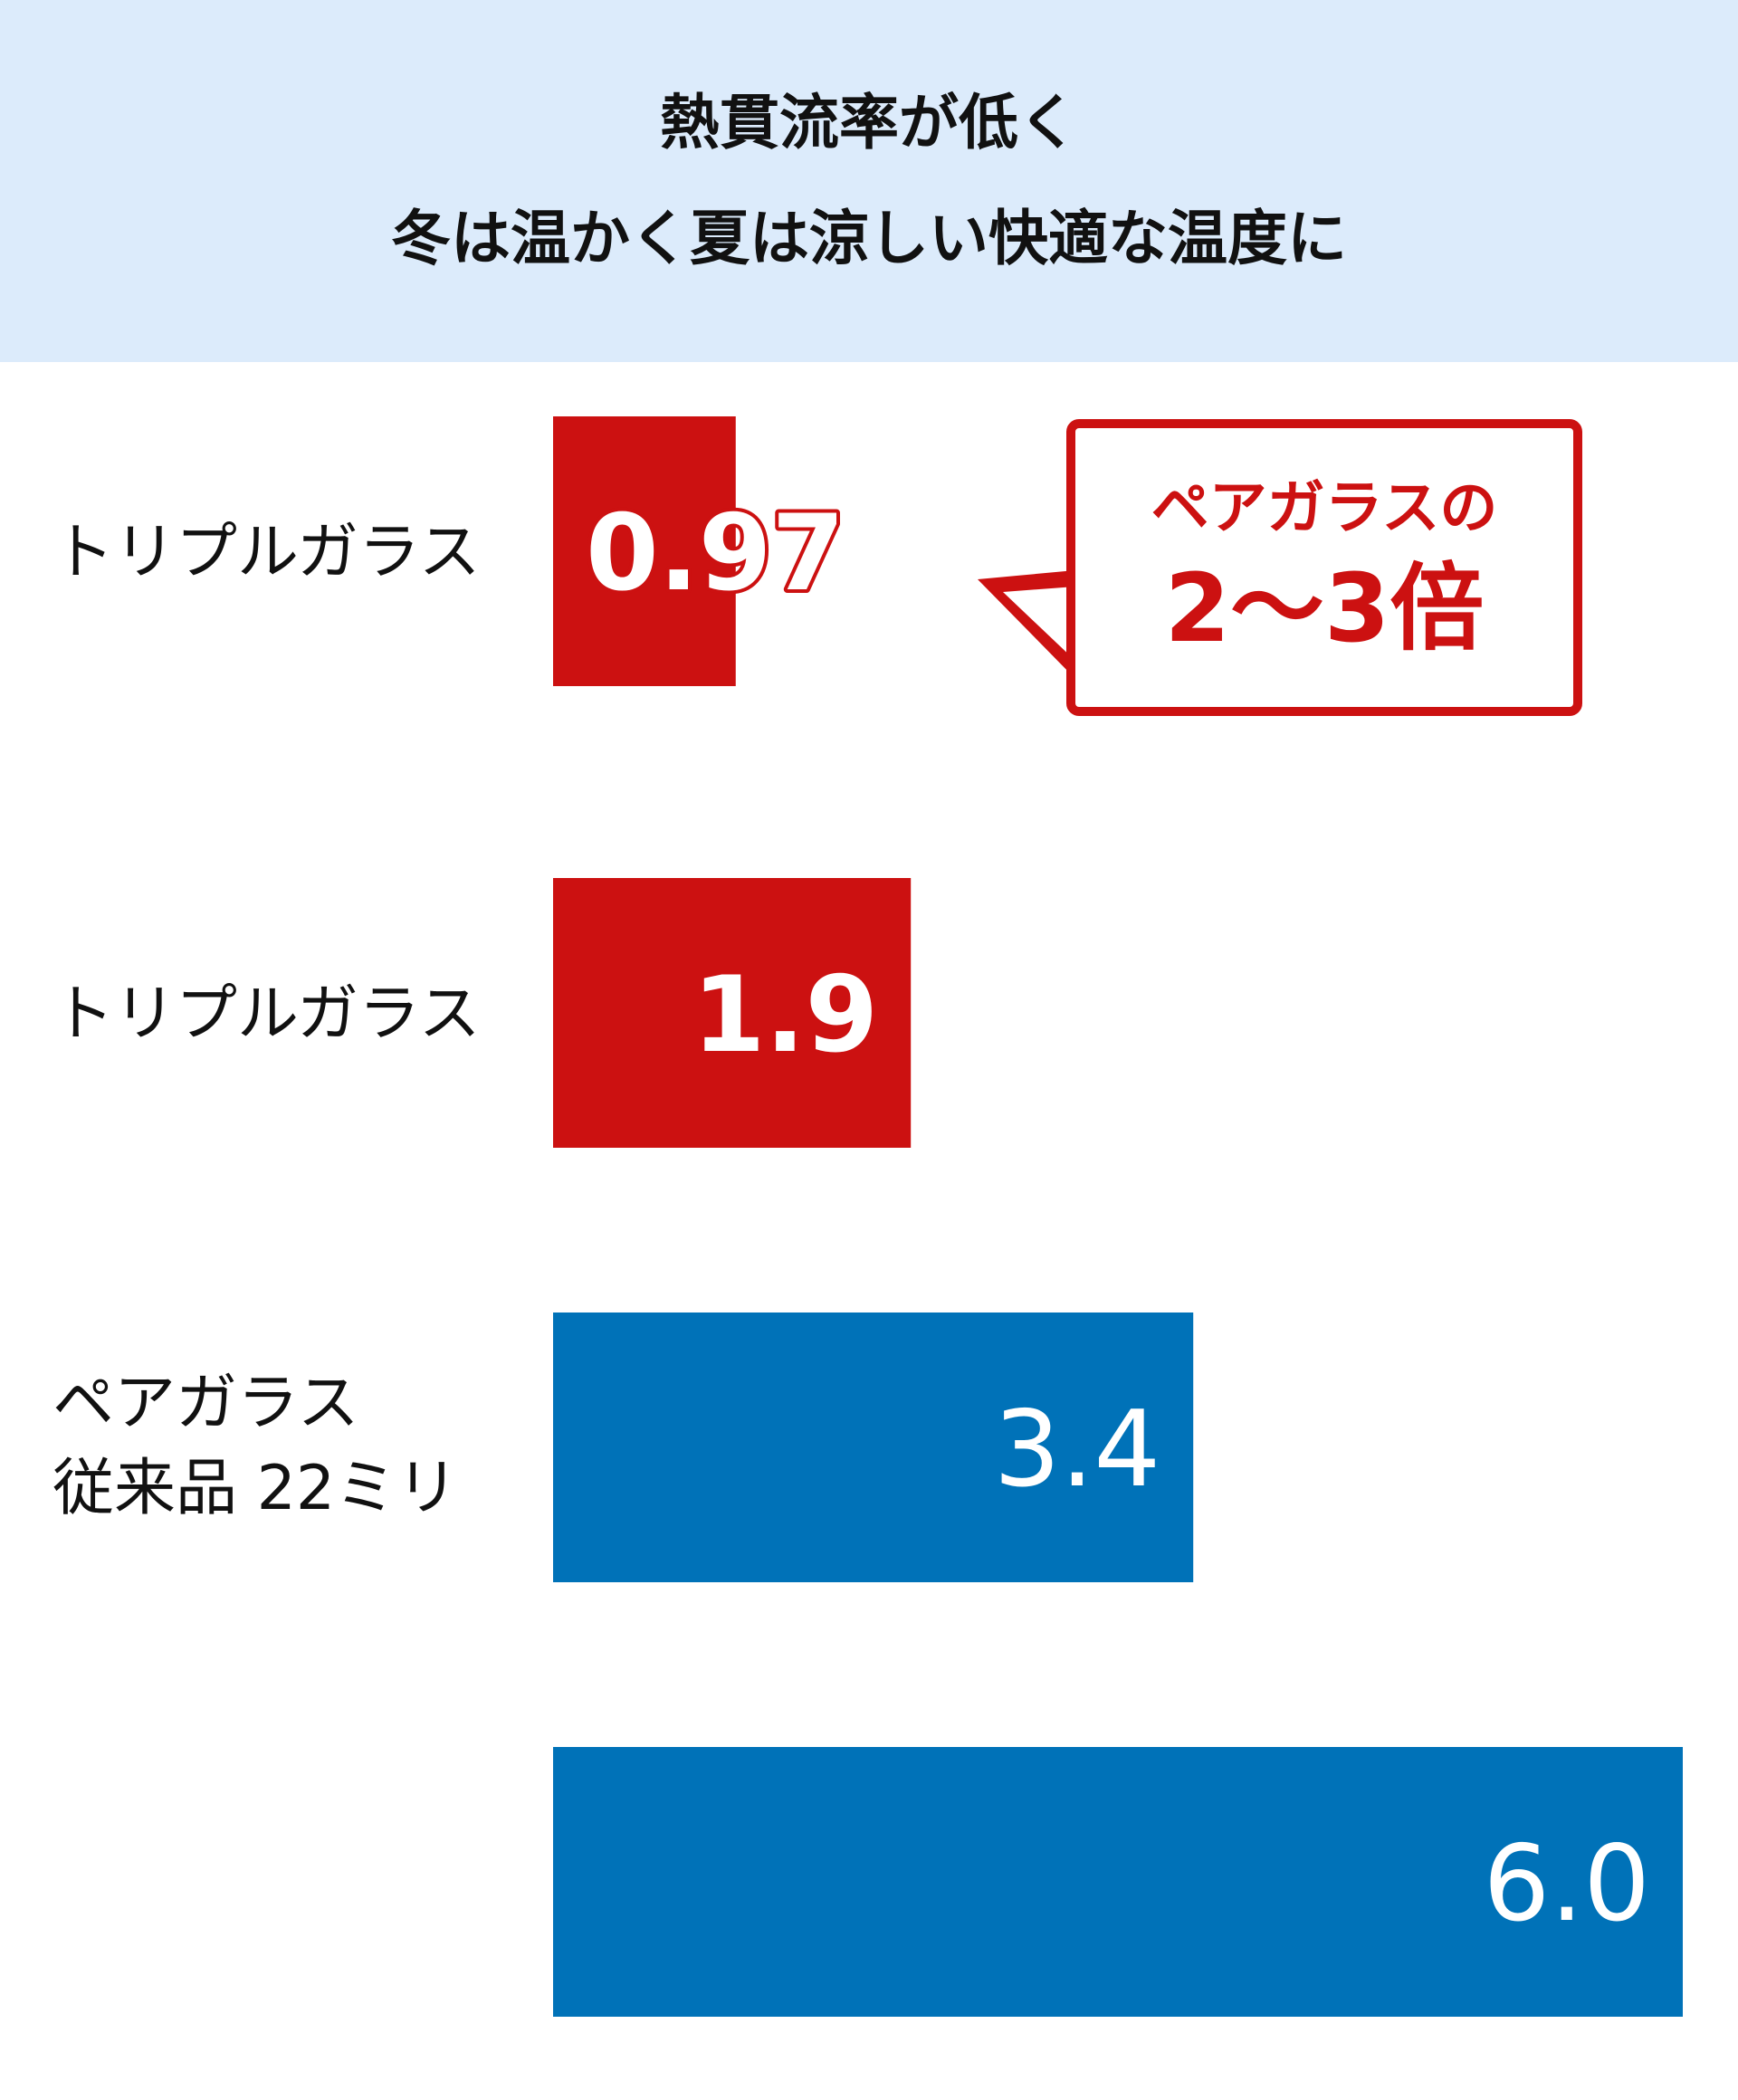  Describe the element at coordinates (267, 552) in the screenshot. I see `category-label-1-line-1: トリプルガラス` at that location.